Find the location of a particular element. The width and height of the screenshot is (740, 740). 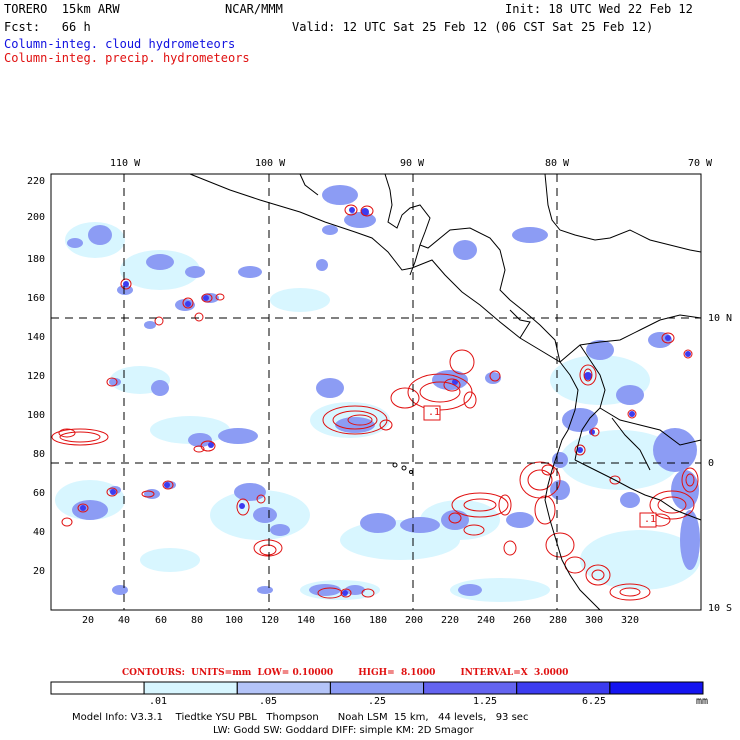

x-tick: 240 is located at coordinates (486, 620).